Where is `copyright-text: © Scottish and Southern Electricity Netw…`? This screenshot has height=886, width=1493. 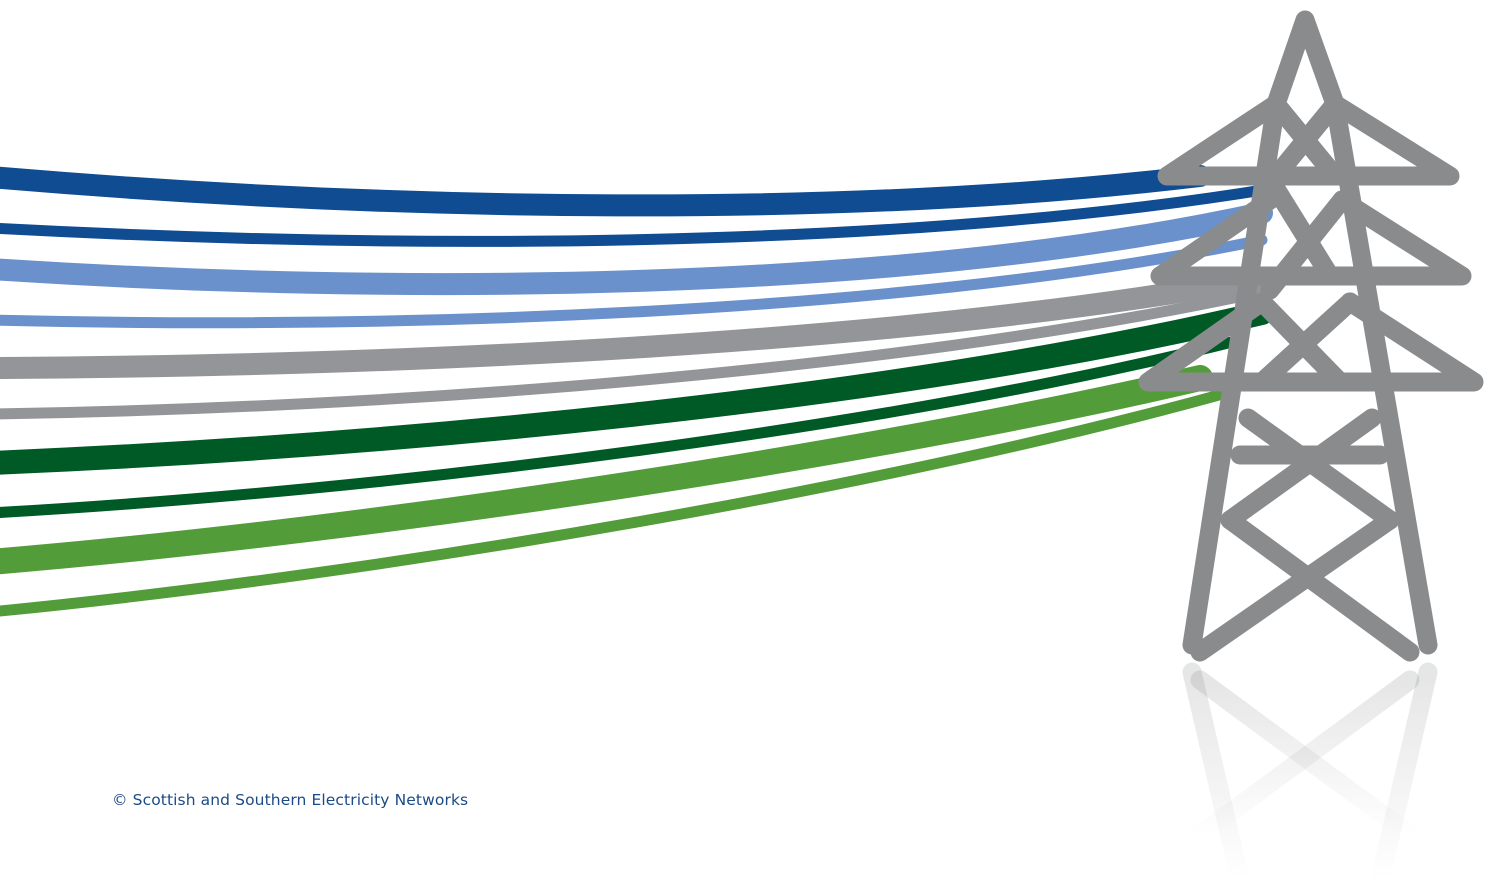 copyright-text: © Scottish and Southern Electricity Netw… is located at coordinates (290, 800).